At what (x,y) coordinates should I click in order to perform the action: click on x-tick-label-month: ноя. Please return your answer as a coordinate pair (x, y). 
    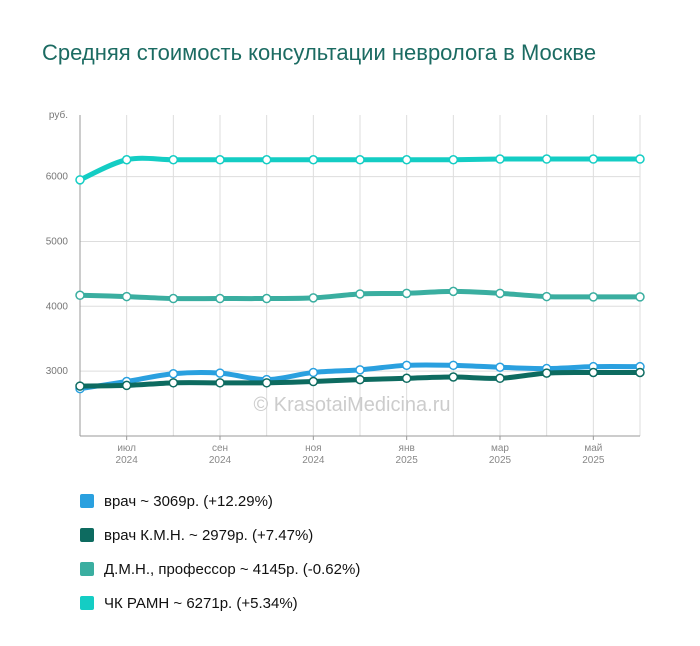
    Looking at the image, I should click on (313, 448).